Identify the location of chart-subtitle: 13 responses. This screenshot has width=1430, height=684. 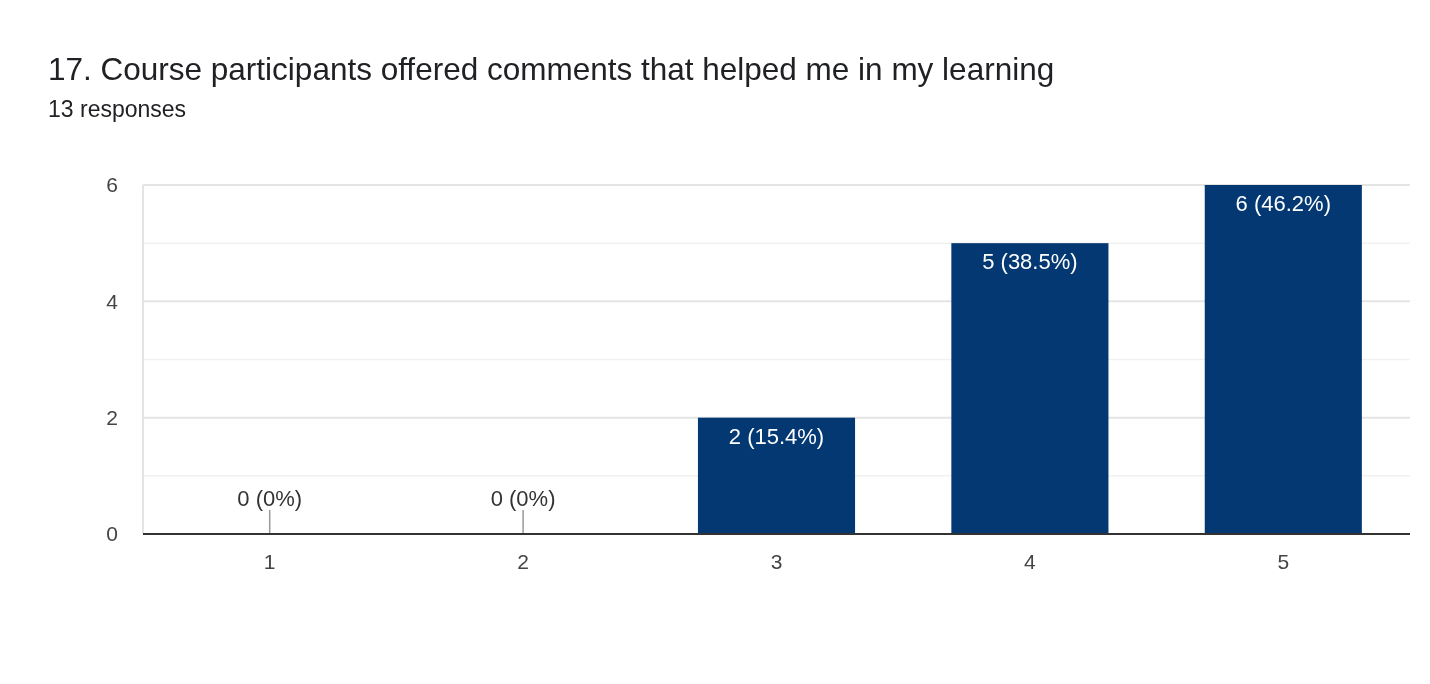
(117, 109).